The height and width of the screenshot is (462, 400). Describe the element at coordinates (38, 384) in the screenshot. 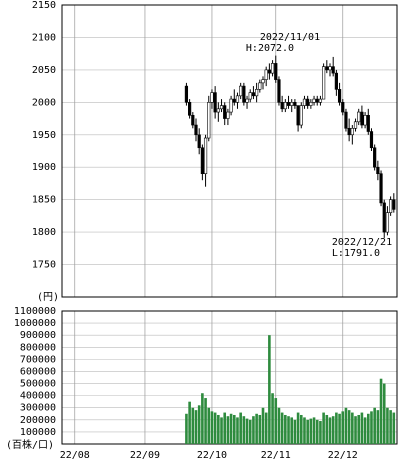

I see `y-tick-label: 500000` at that location.